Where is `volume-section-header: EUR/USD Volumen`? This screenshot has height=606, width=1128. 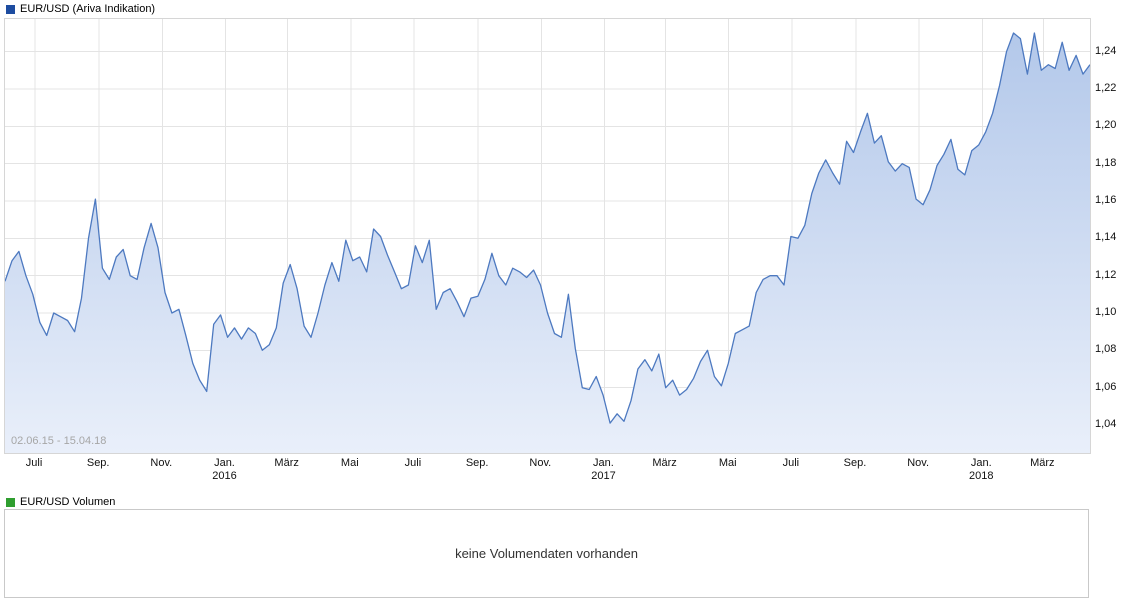
volume-section-header: EUR/USD Volumen is located at coordinates (60, 502).